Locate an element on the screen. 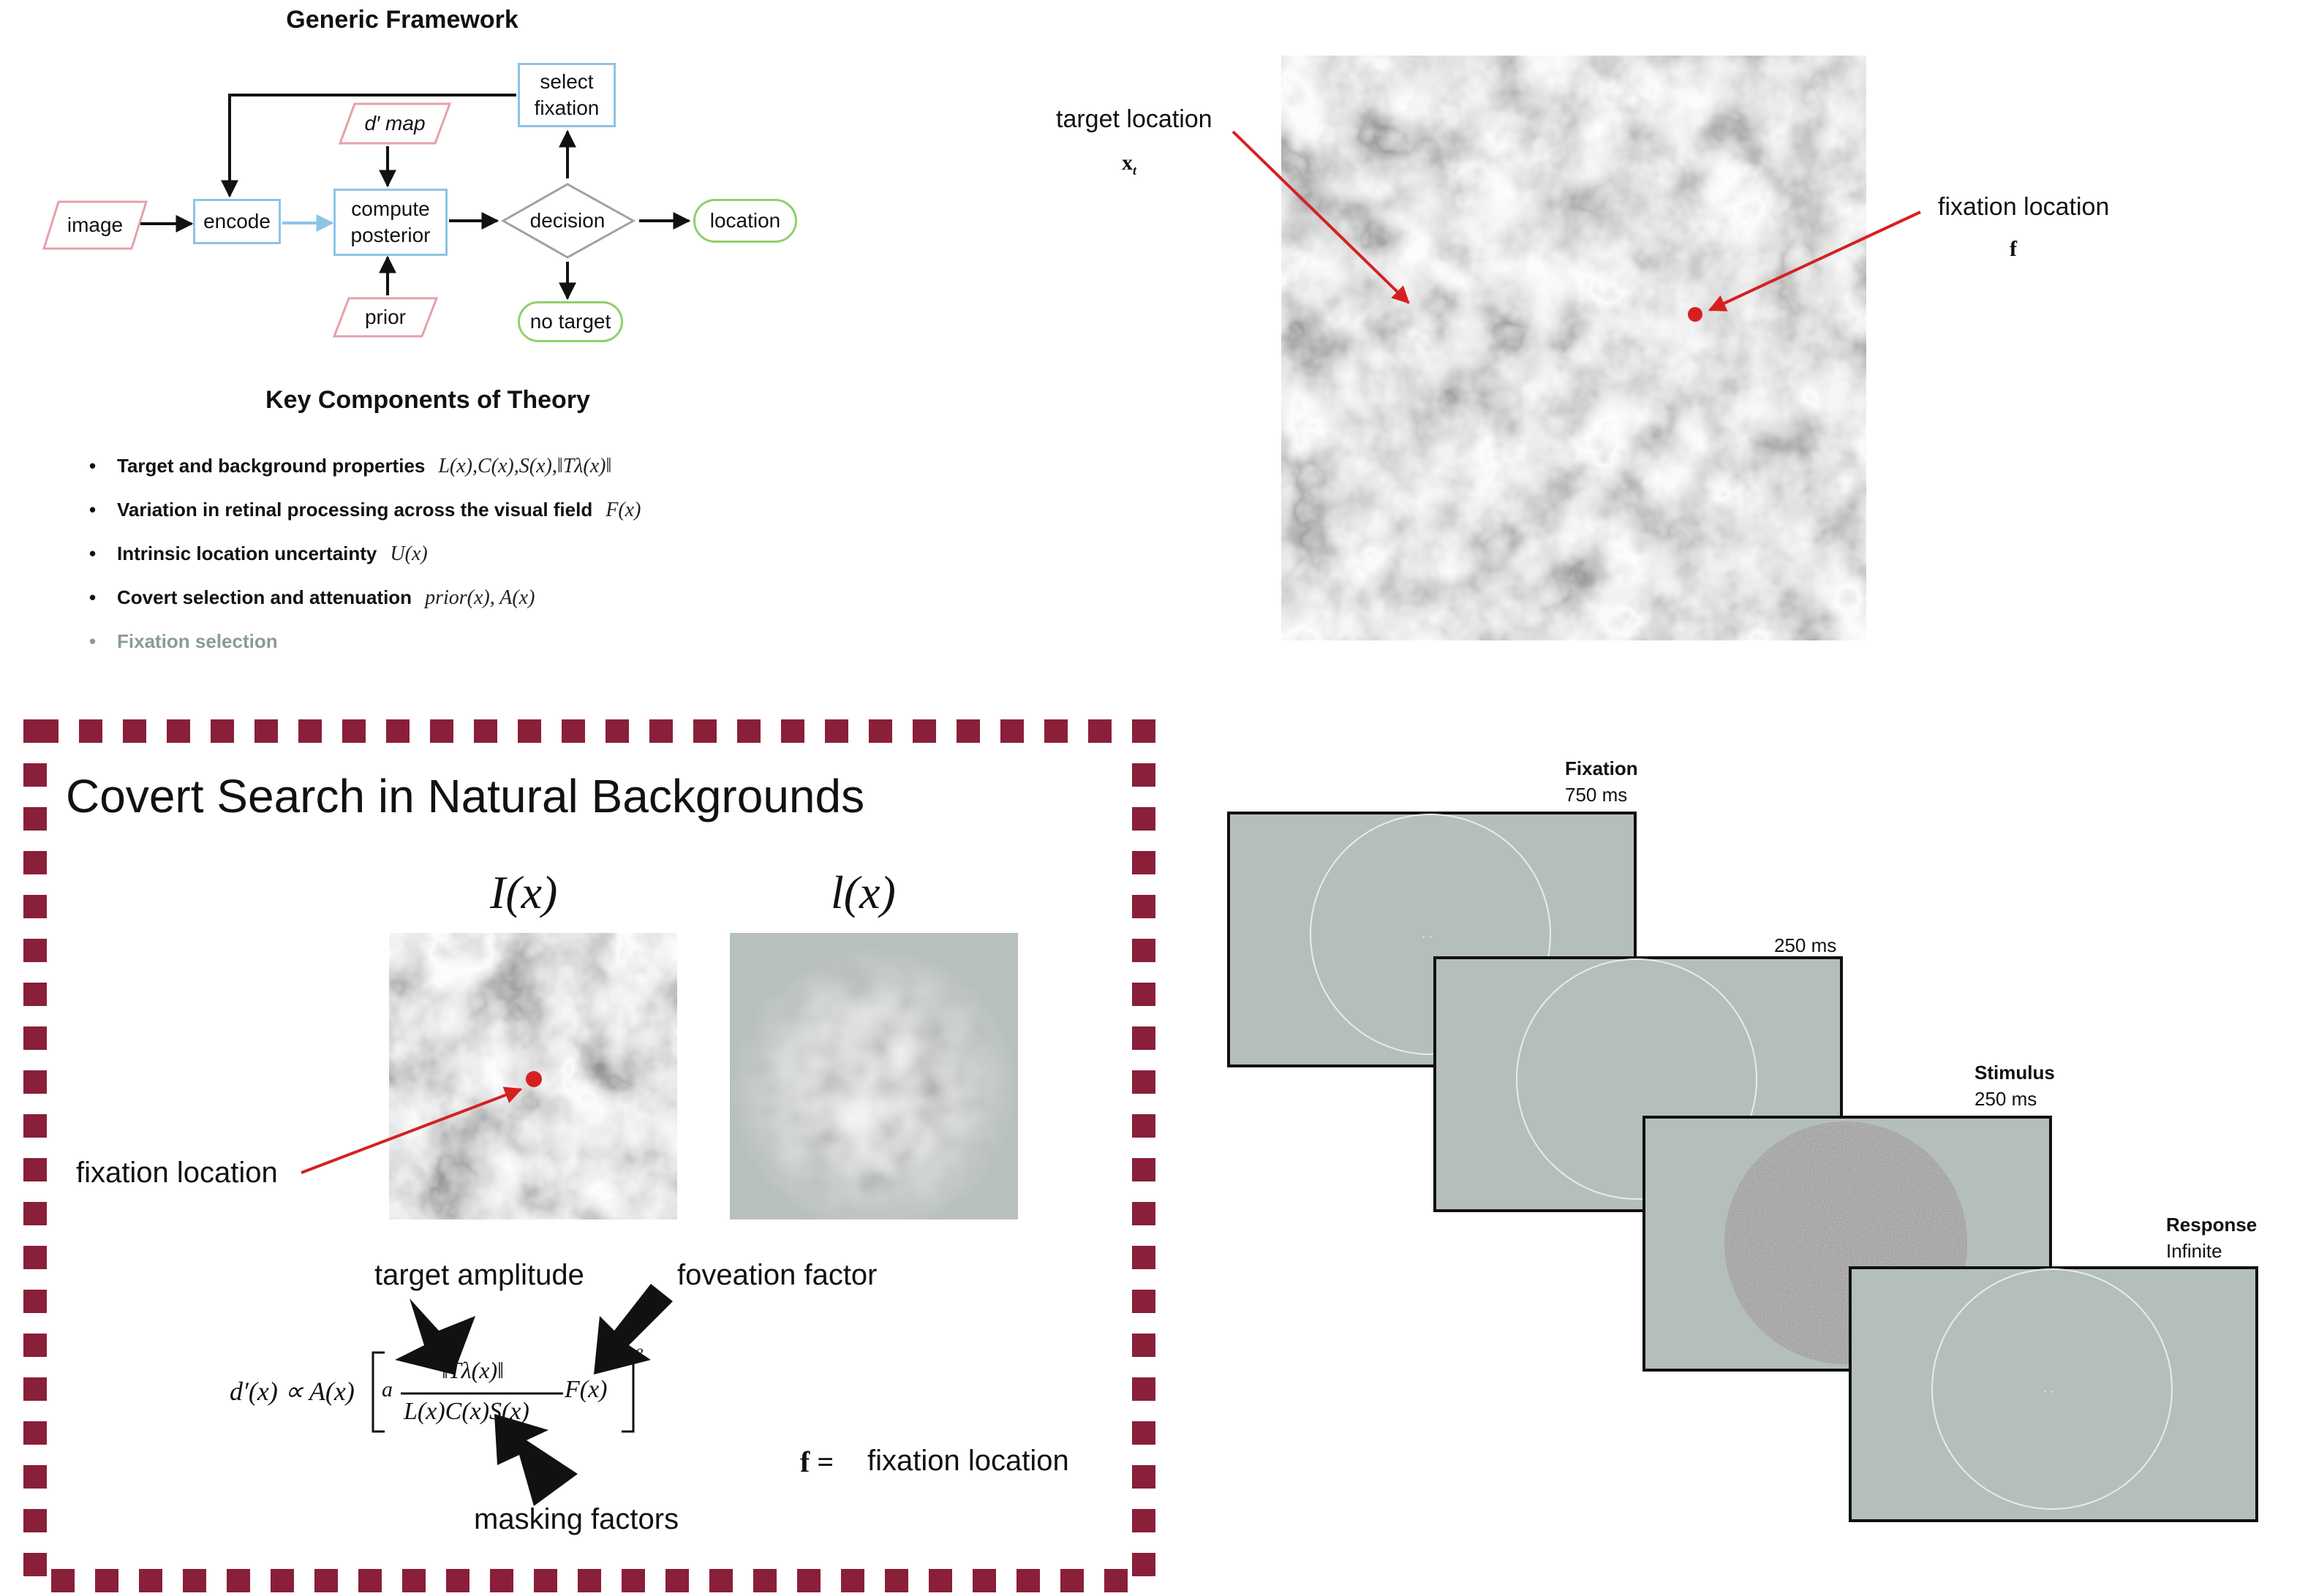 The height and width of the screenshot is (1596, 2297). node-decision-label: decision is located at coordinates (568, 220).